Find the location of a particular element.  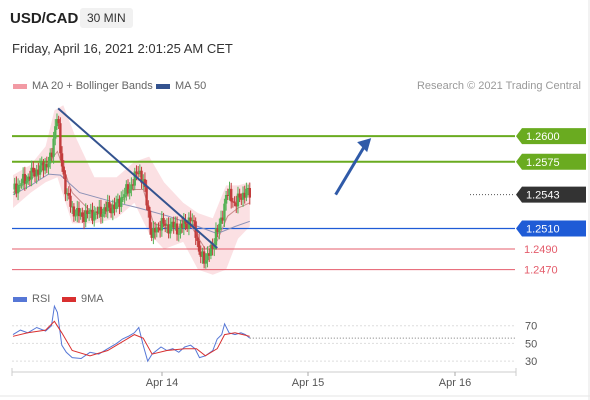

legend-bollinger: MA 20 + Bollinger Bands is located at coordinates (83, 86).